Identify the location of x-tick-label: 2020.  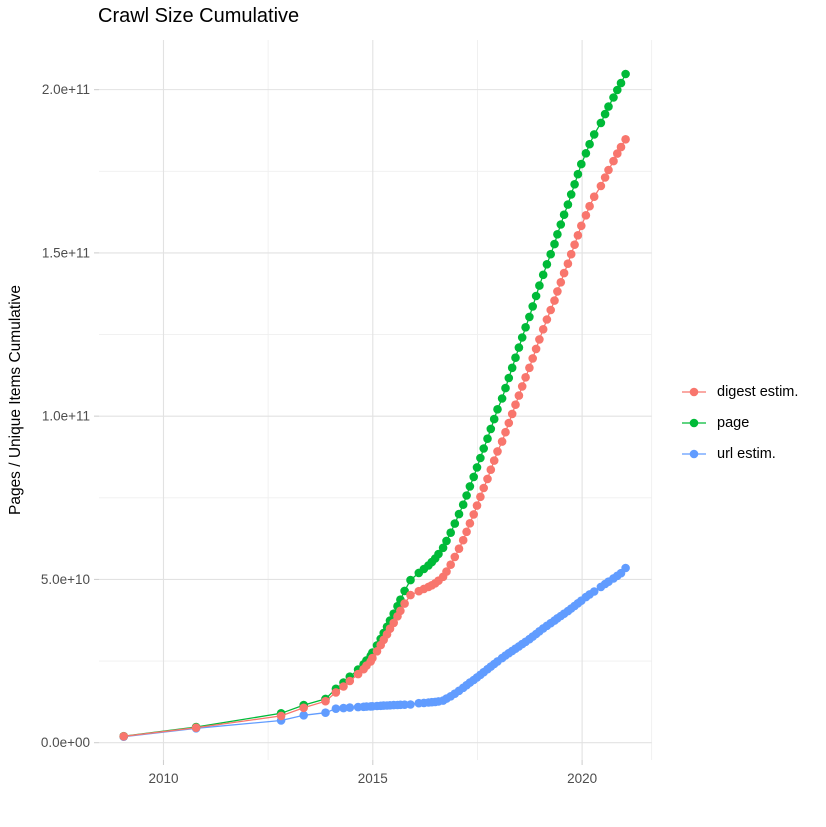
(582, 778).